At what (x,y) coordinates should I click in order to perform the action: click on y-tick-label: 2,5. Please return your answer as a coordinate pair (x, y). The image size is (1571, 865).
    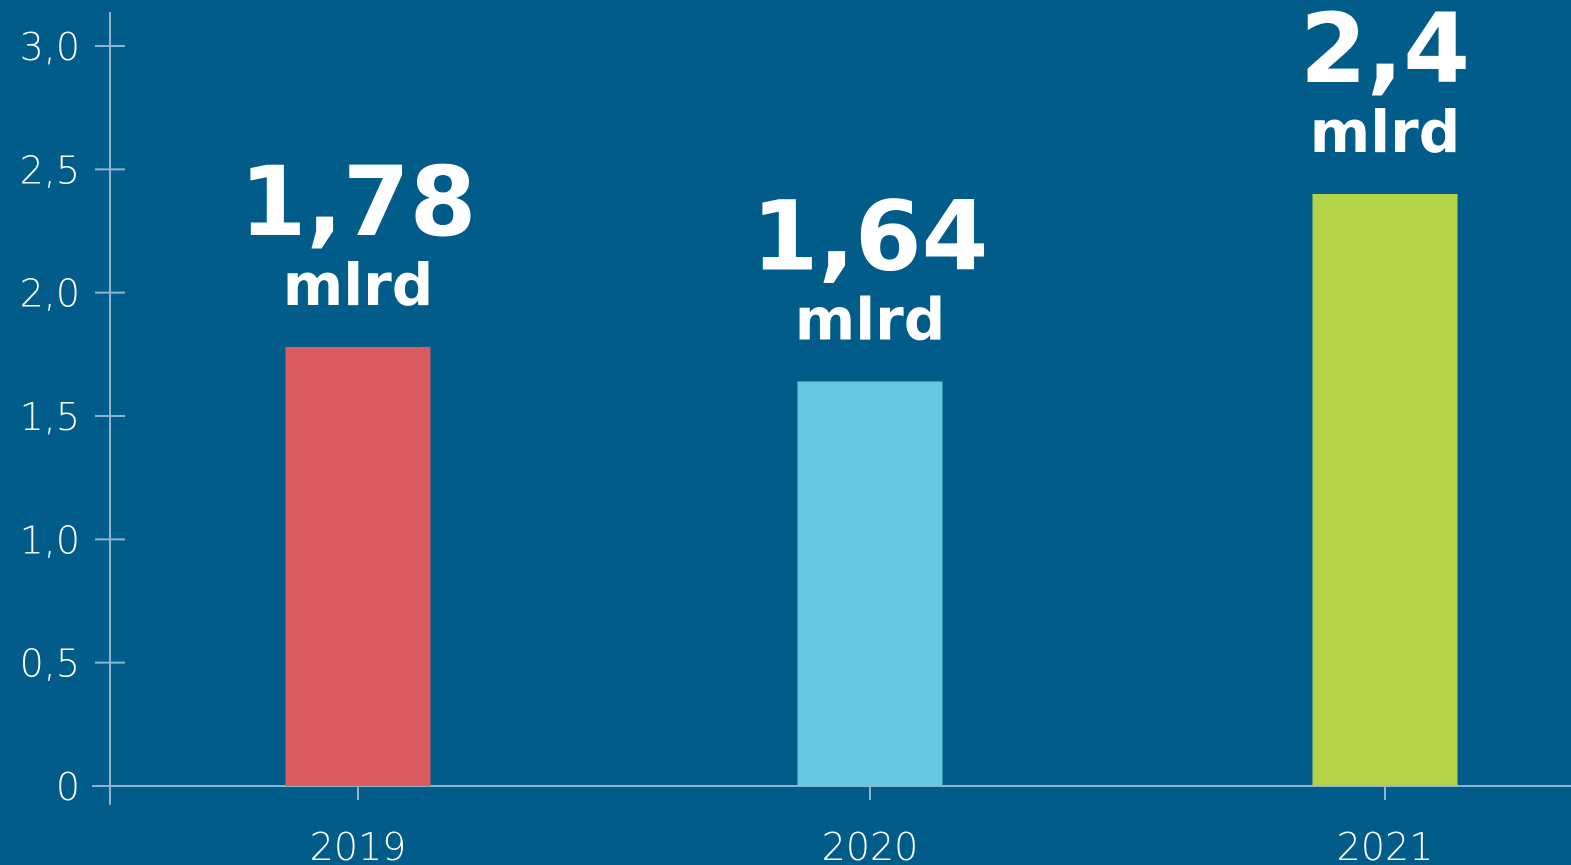
    Looking at the image, I should click on (50, 170).